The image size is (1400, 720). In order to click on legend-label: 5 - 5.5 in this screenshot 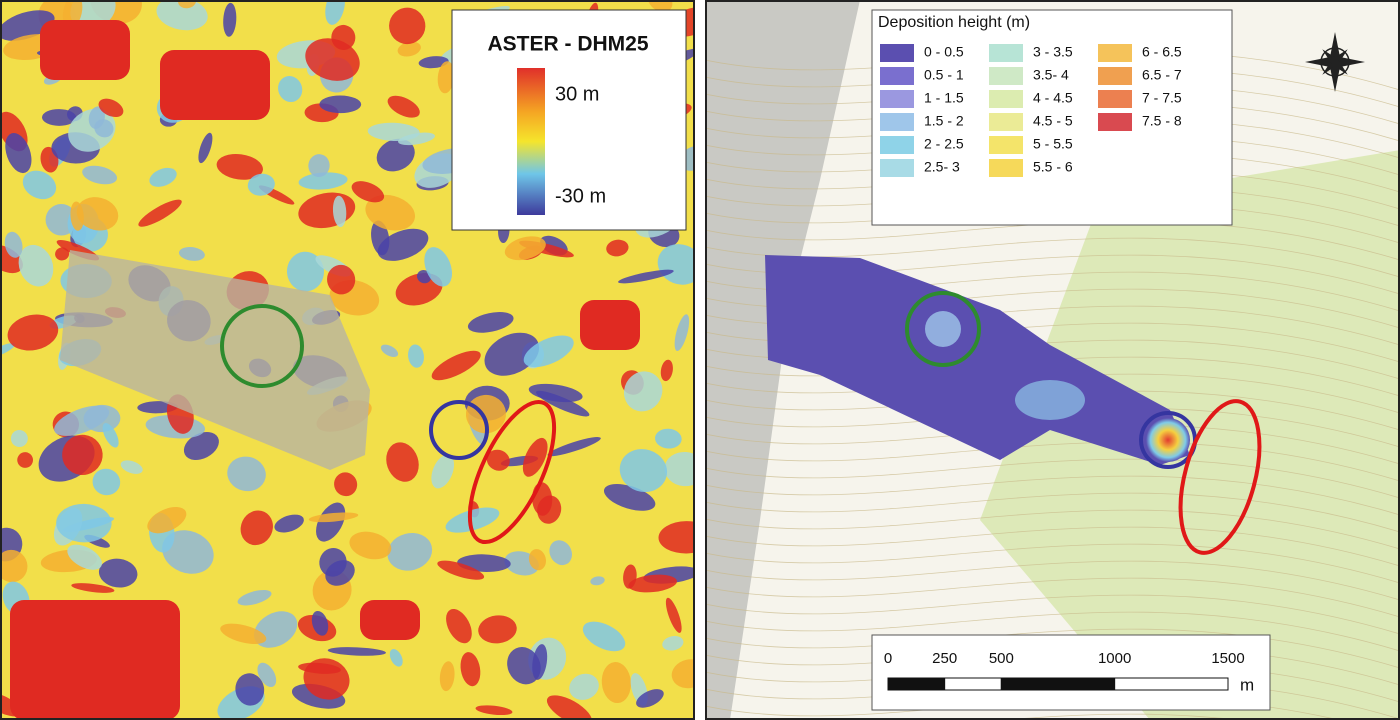, I will do `click(1053, 144)`.